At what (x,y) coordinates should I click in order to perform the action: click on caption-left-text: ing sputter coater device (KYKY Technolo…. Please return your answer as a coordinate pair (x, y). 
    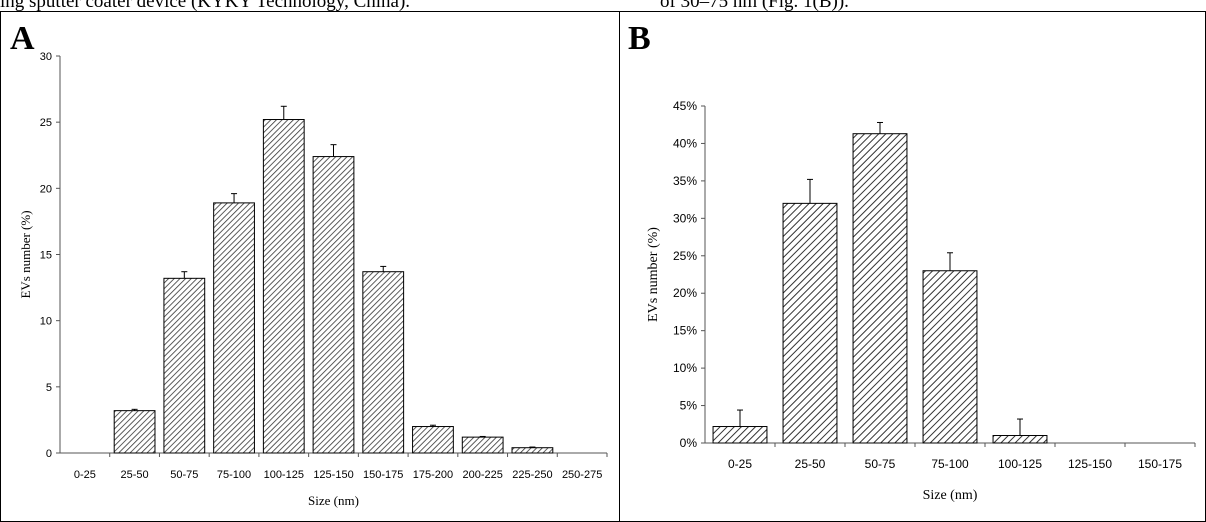
    Looking at the image, I should click on (205, 6).